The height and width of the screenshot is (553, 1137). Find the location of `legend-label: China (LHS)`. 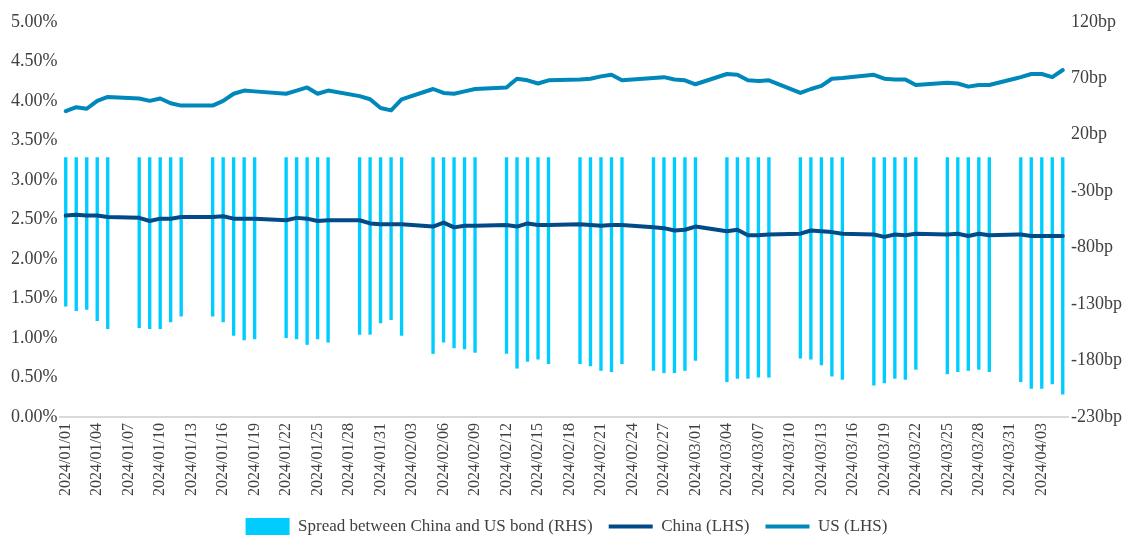

legend-label: China (LHS) is located at coordinates (705, 525).